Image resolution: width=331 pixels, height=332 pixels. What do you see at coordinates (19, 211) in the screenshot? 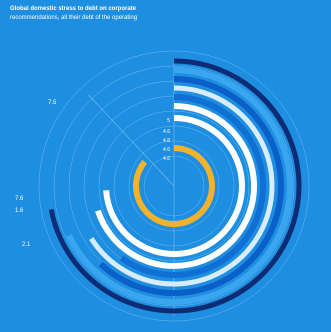
I see `side-label-2: 1.6` at bounding box center [19, 211].